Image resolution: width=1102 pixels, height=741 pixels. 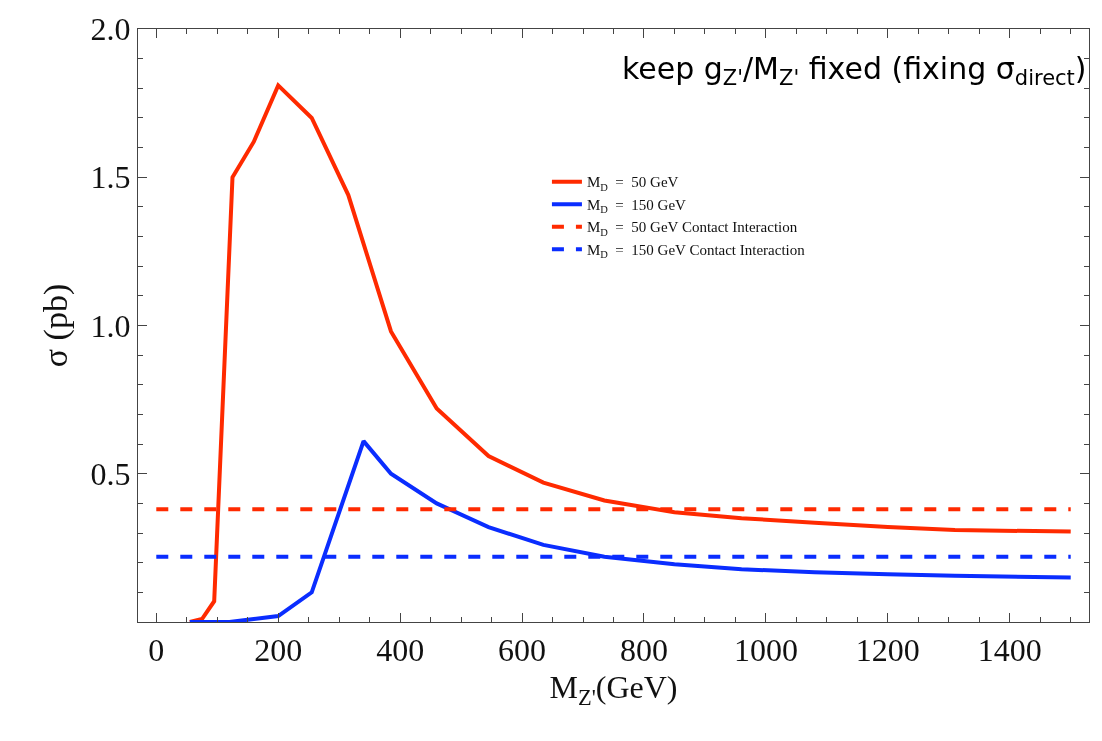 What do you see at coordinates (854, 71) in the screenshot?
I see `annotation: keep g$_{Z'}$/M$_{Z'}$ fixed (fixing σ$_{direct}$)` at bounding box center [854, 71].